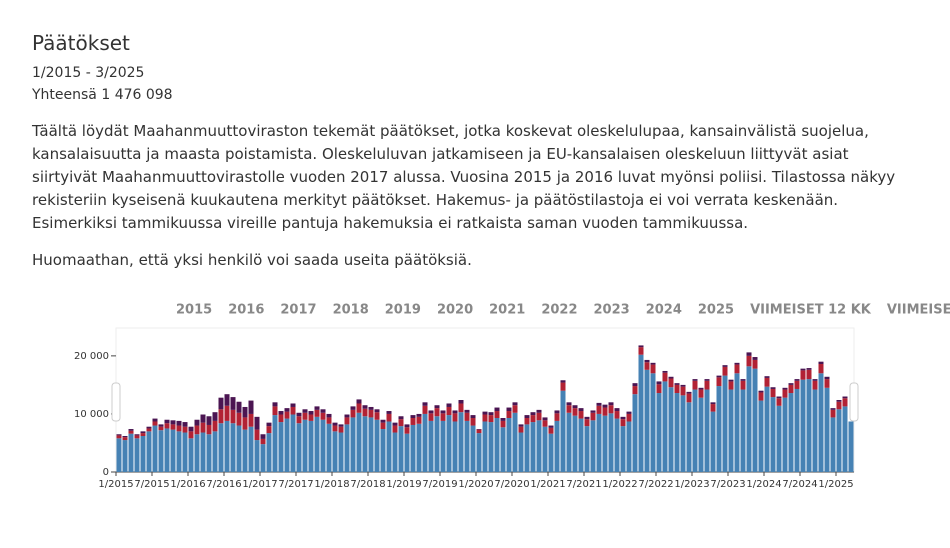  Describe the element at coordinates (559, 310) in the screenshot. I see `range-button: 2022` at that location.